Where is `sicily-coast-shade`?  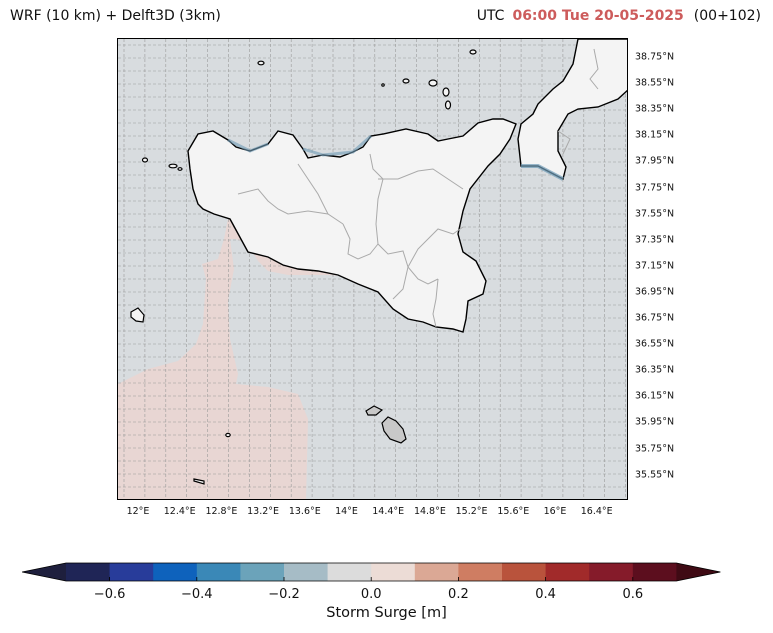 sicily-coast-shade is located at coordinates (299, 145).